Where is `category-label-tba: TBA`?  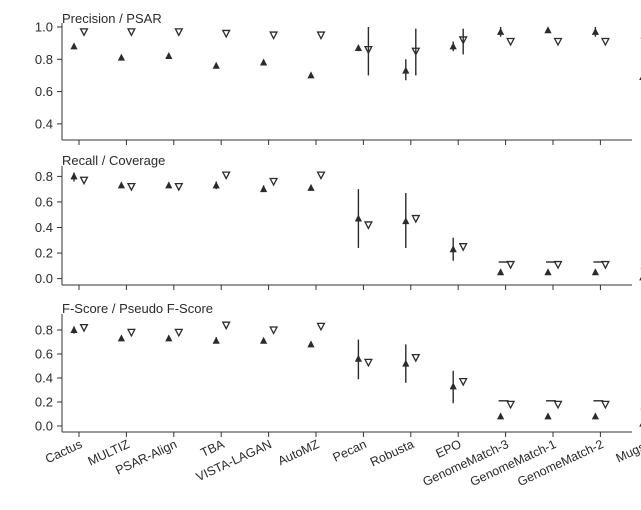
category-label-tba: TBA is located at coordinates (213, 448).